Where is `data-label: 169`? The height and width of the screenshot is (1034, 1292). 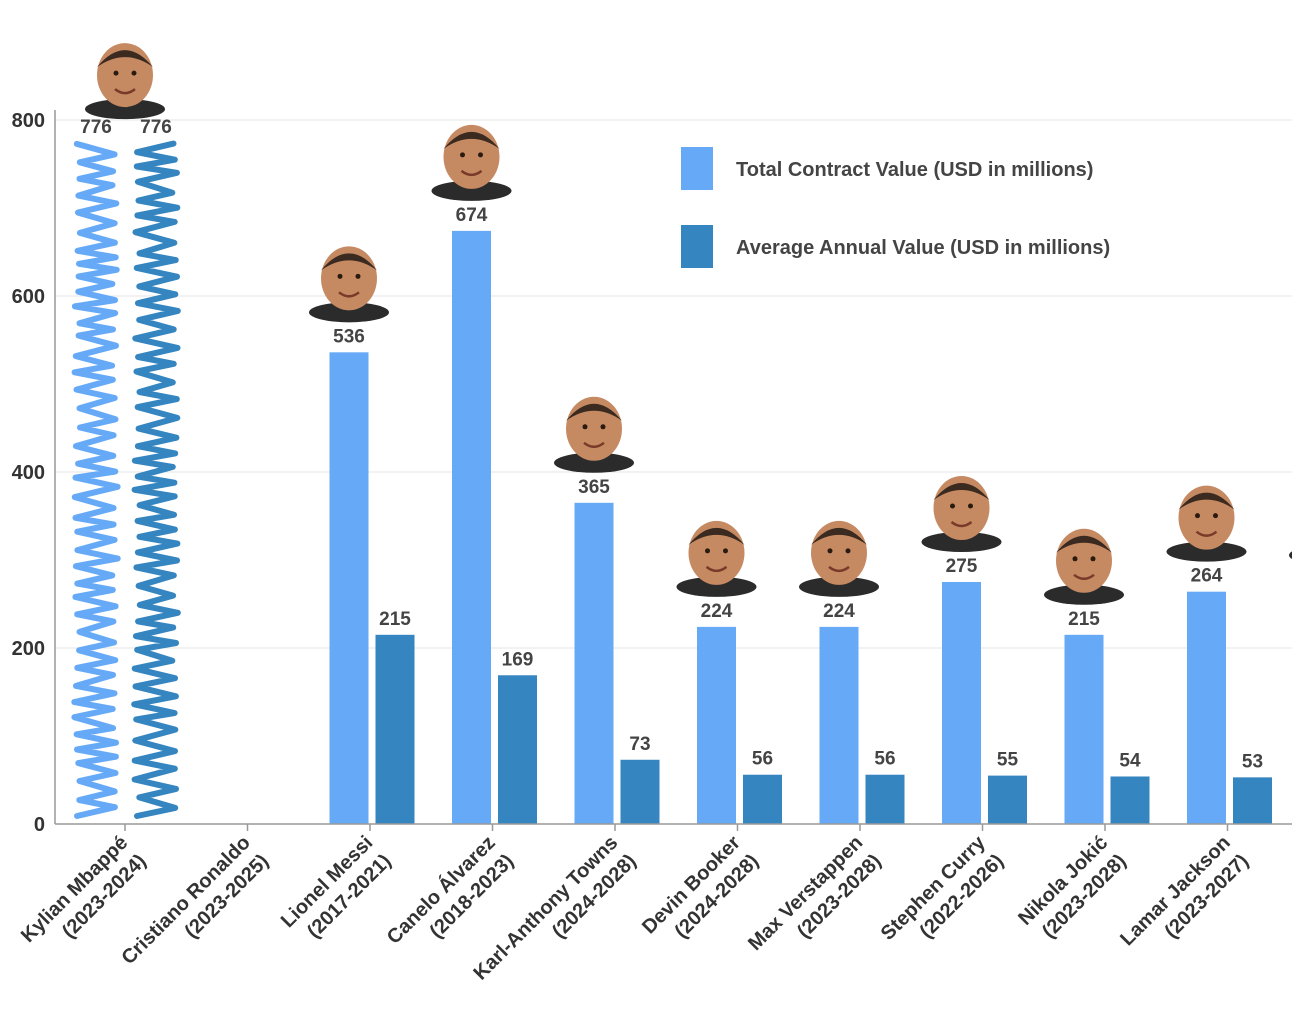
data-label: 169 is located at coordinates (518, 659).